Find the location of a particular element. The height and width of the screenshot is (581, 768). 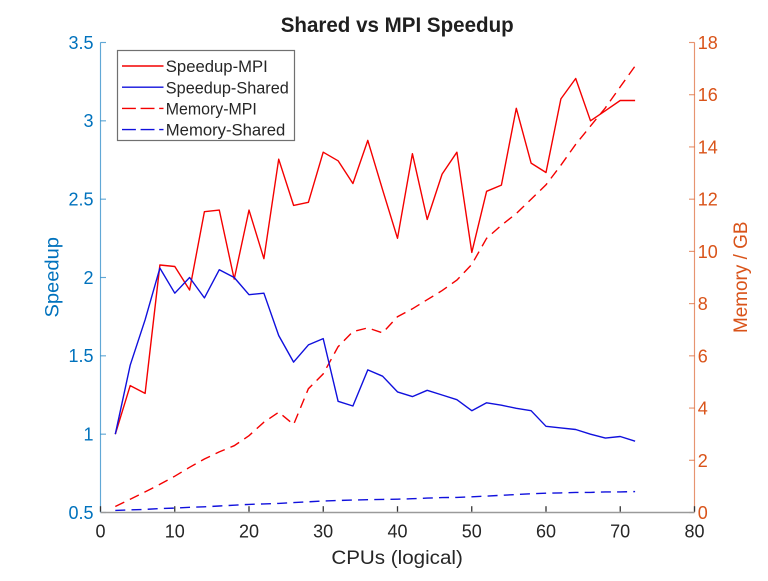

svg-text: Memory-Shared is located at coordinates (225, 131).